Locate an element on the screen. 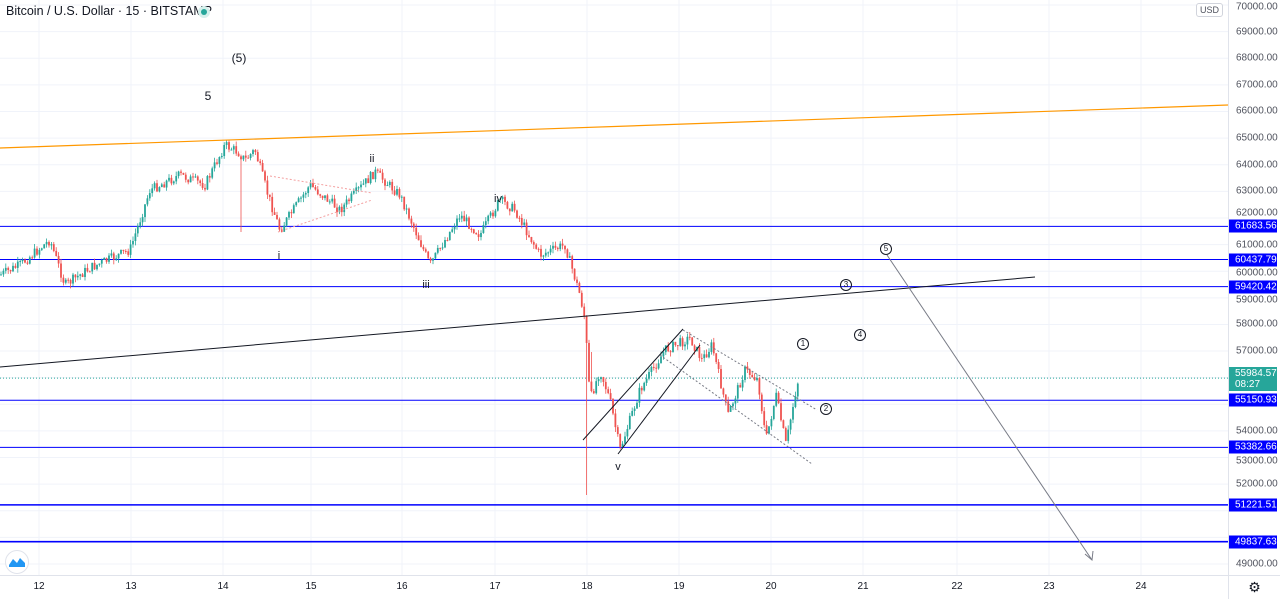 The height and width of the screenshot is (599, 1280). price-tick: 68000.00 is located at coordinates (1257, 58).